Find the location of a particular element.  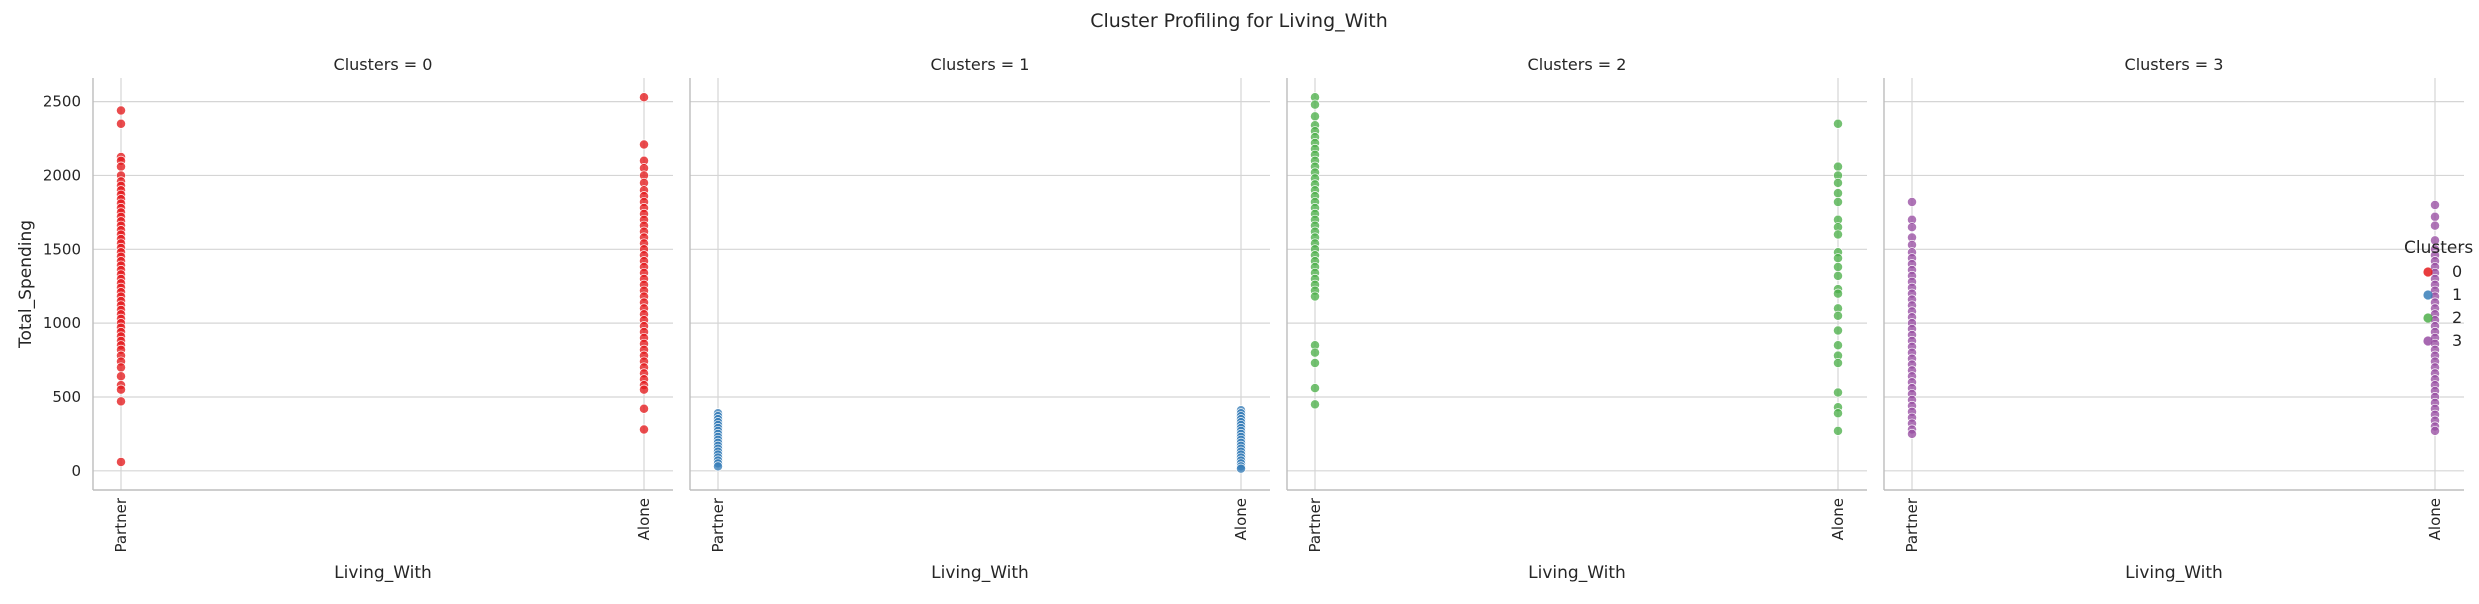

legend-label: 2 is located at coordinates (2457, 317).